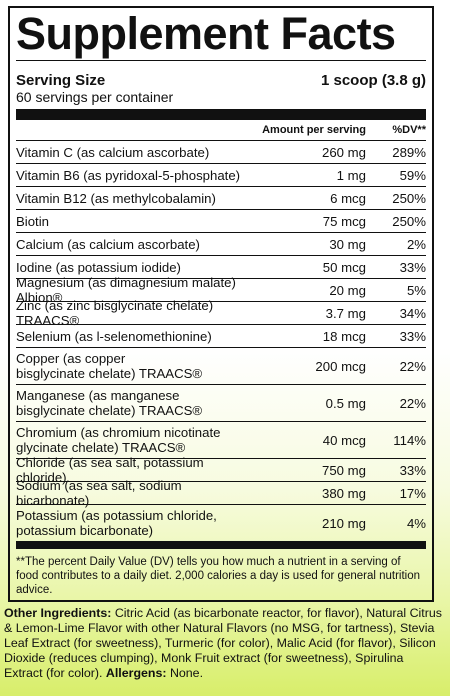 The image size is (450, 696). Describe the element at coordinates (344, 493) in the screenshot. I see `nutrient-amount: 380 mg` at that location.